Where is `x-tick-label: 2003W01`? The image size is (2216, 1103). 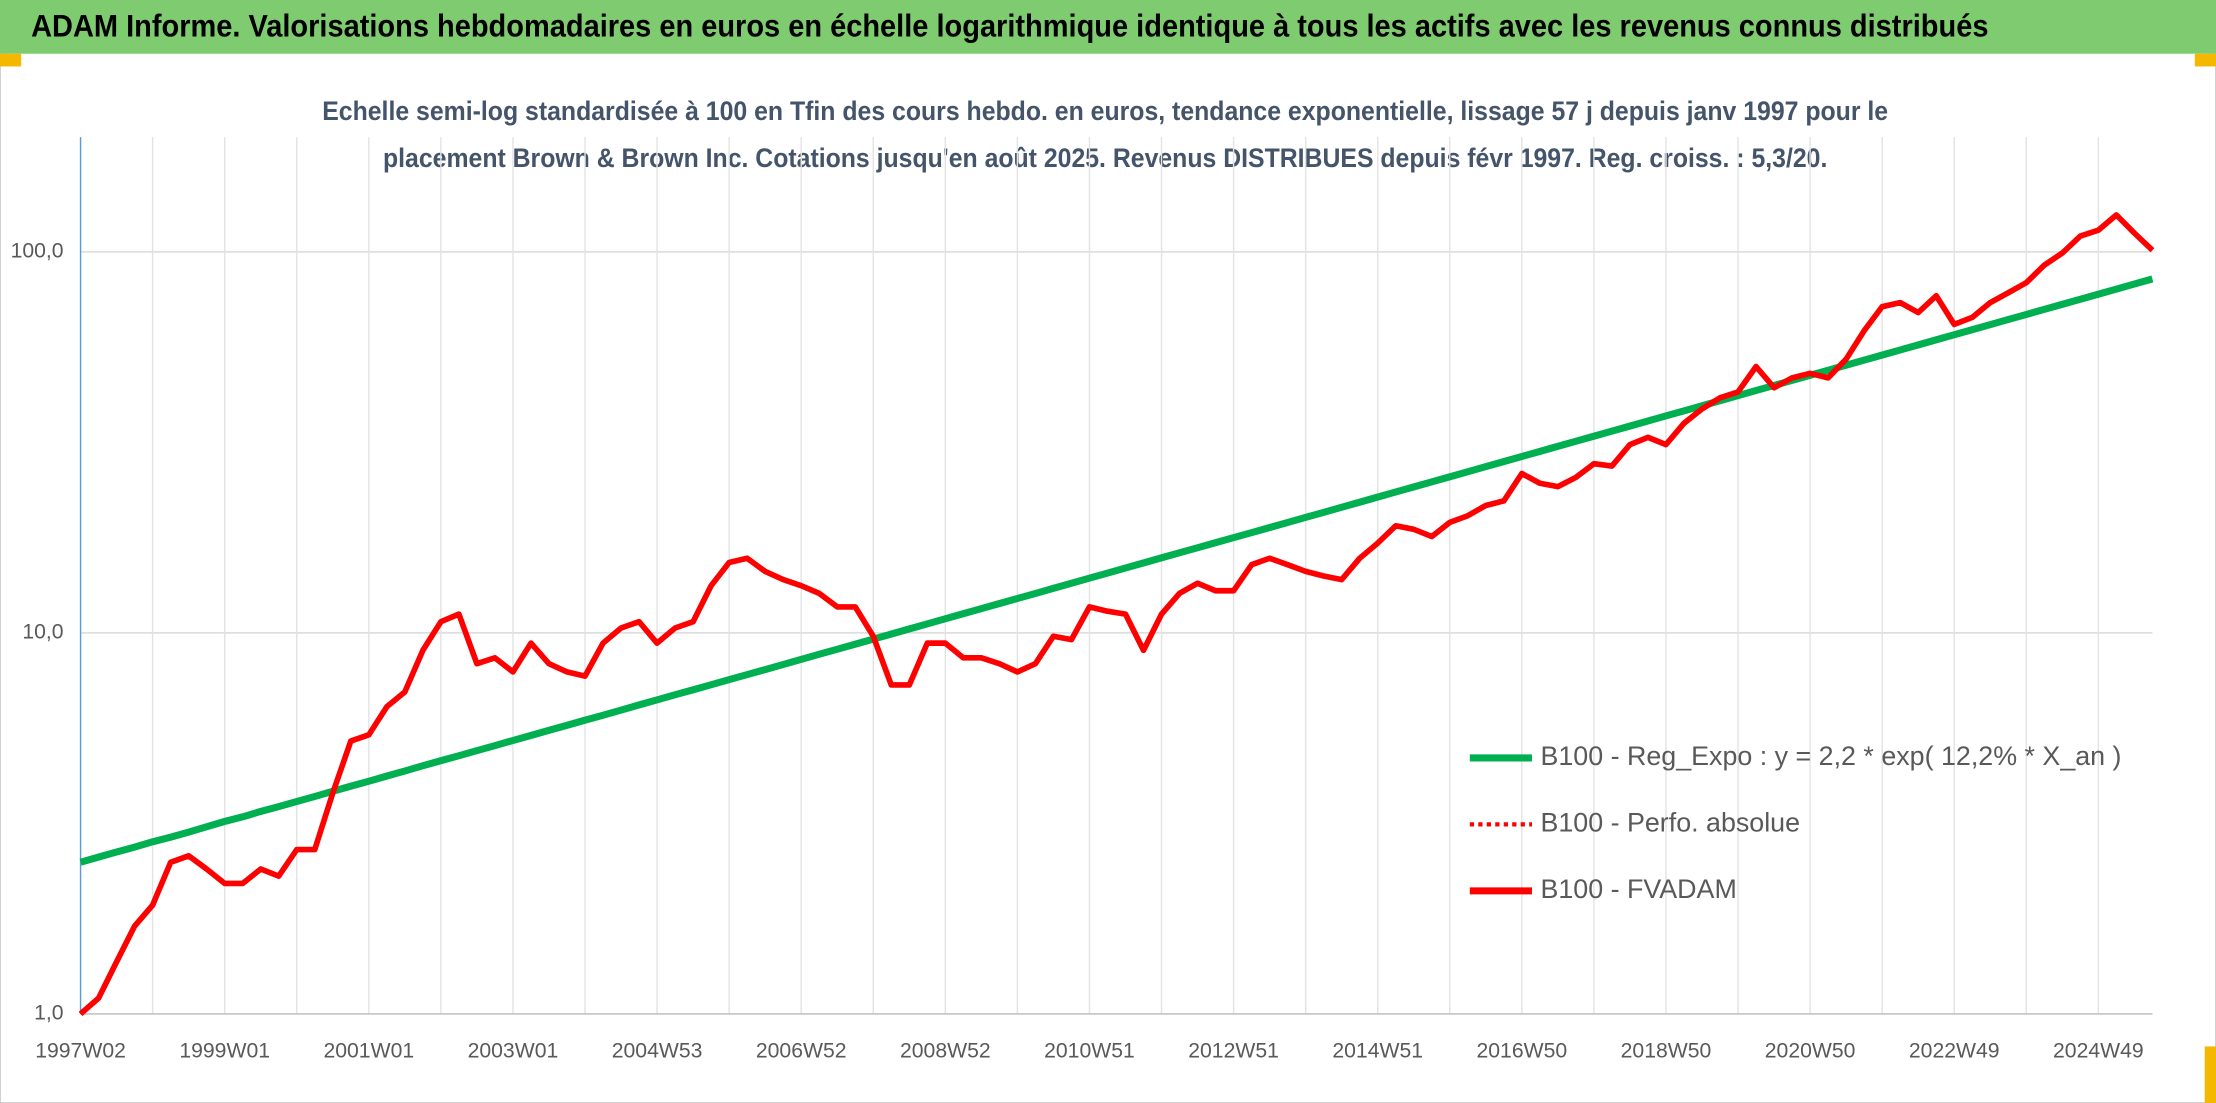 x-tick-label: 2003W01 is located at coordinates (513, 1051).